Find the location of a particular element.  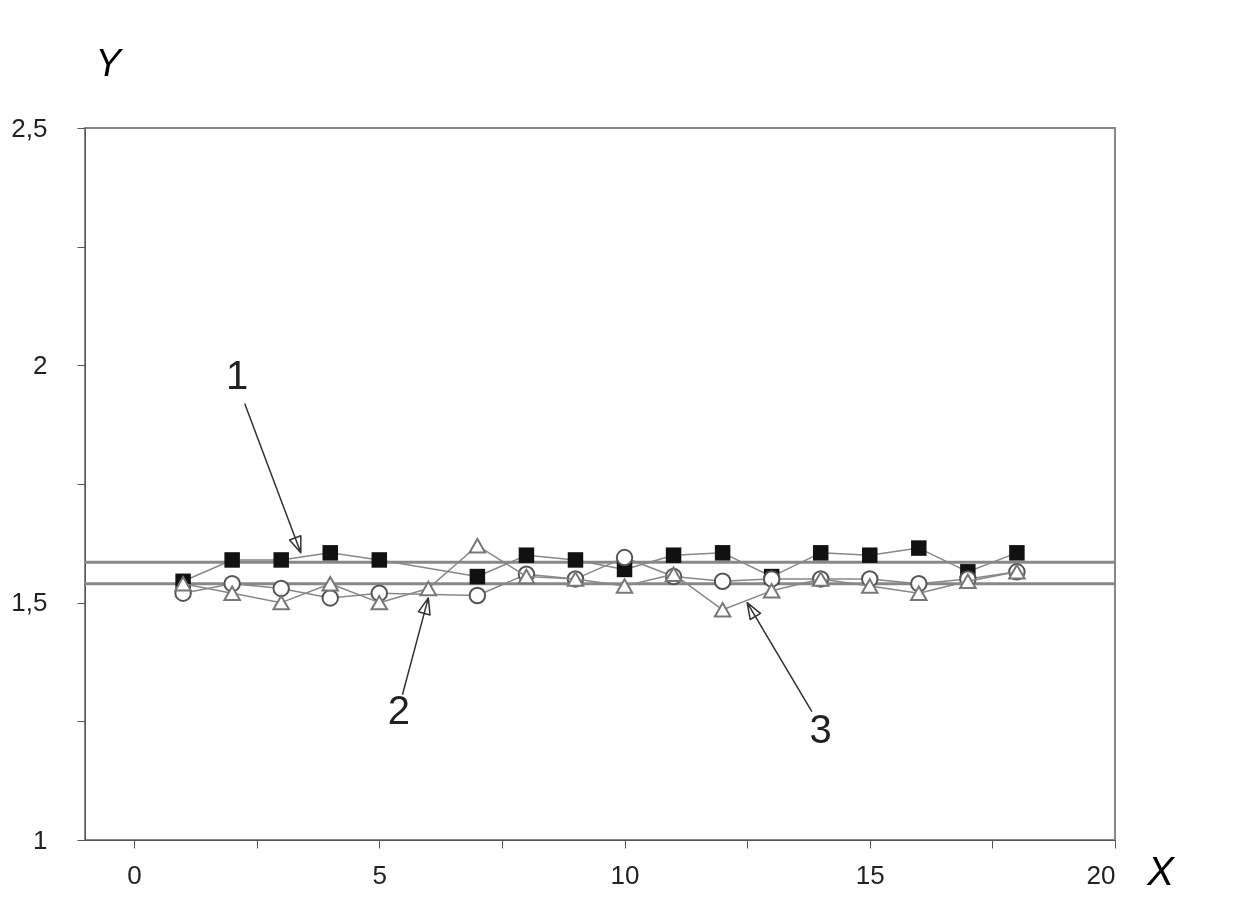

y-tick-label: 2 is located at coordinates (40, 364).